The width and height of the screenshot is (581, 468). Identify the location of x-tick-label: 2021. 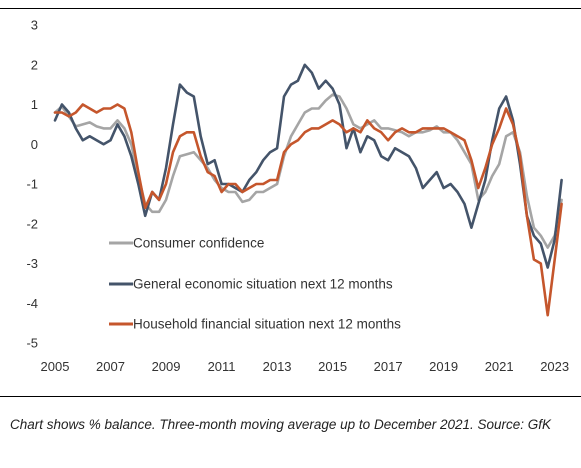
(499, 366).